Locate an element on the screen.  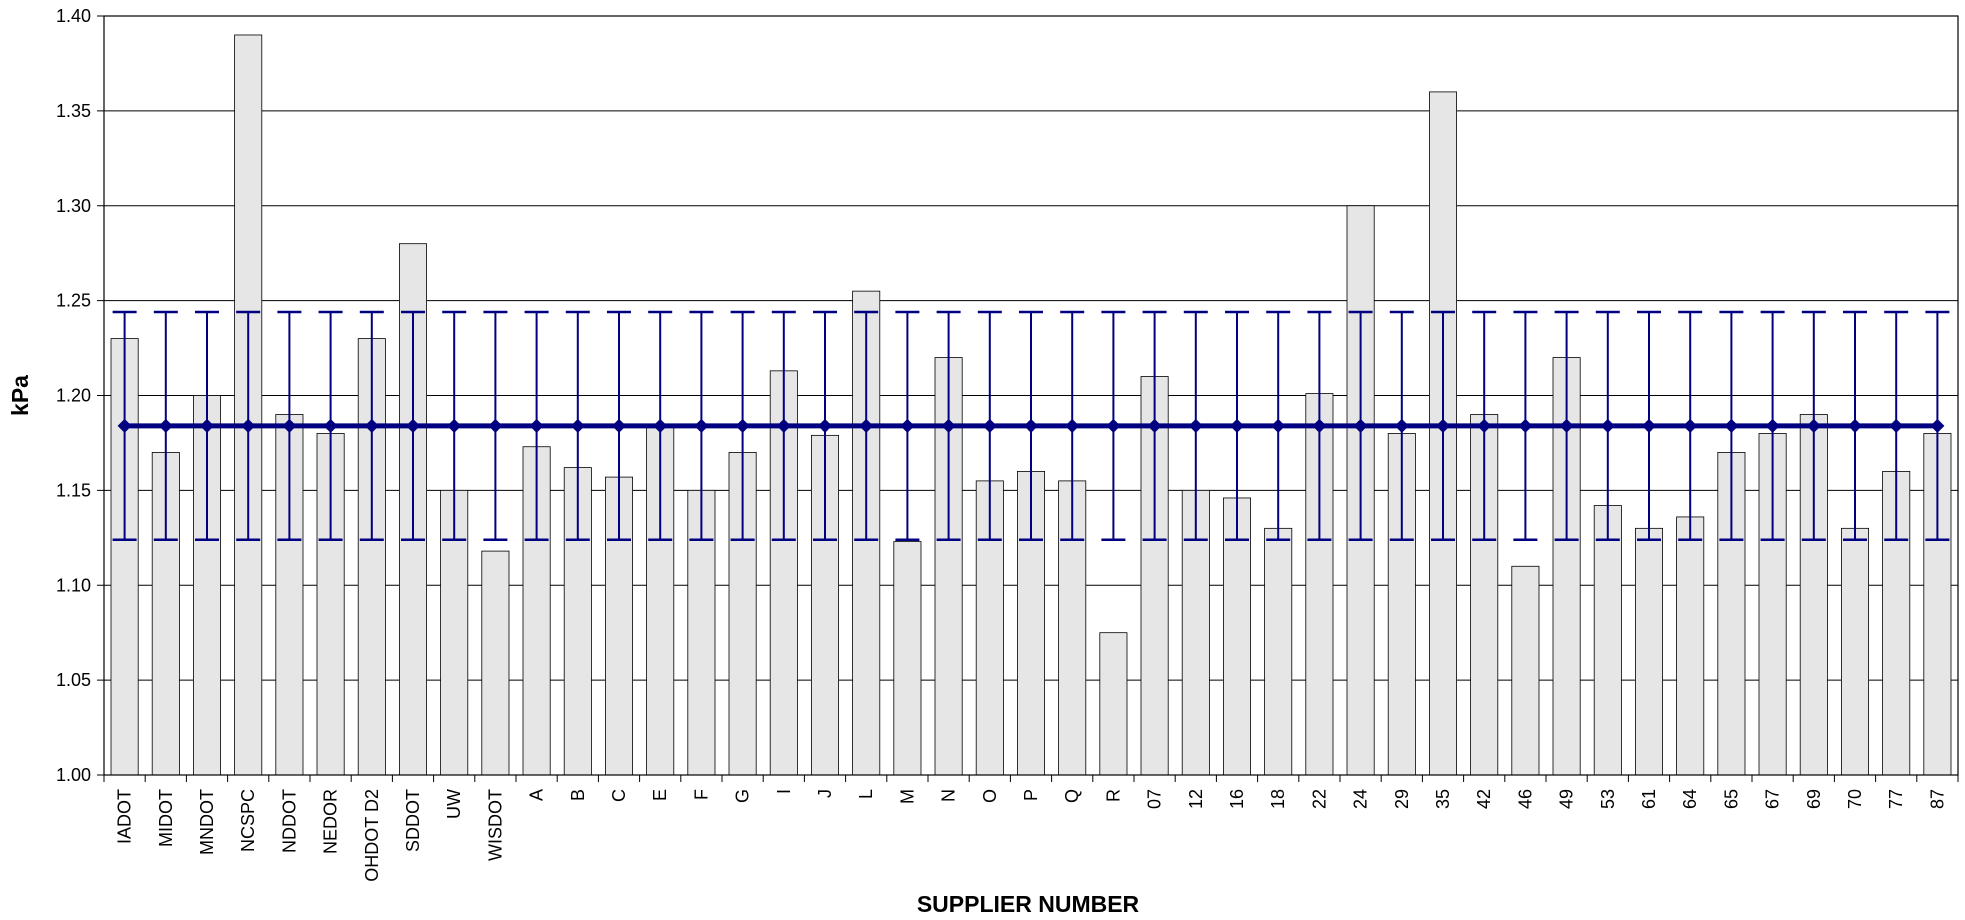
x-tick-label: NEDOR is located at coordinates (331, 821).